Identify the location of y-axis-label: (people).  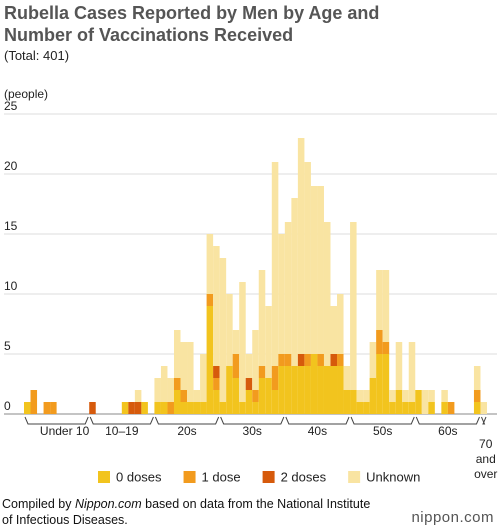
(26, 94).